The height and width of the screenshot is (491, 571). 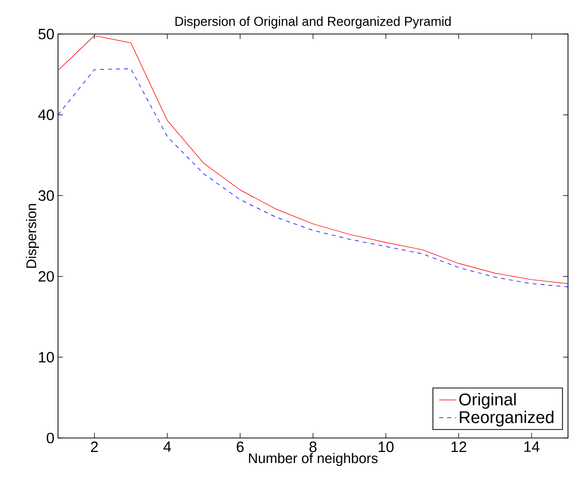 I want to click on y-tick-label: 40, so click(x=46, y=115).